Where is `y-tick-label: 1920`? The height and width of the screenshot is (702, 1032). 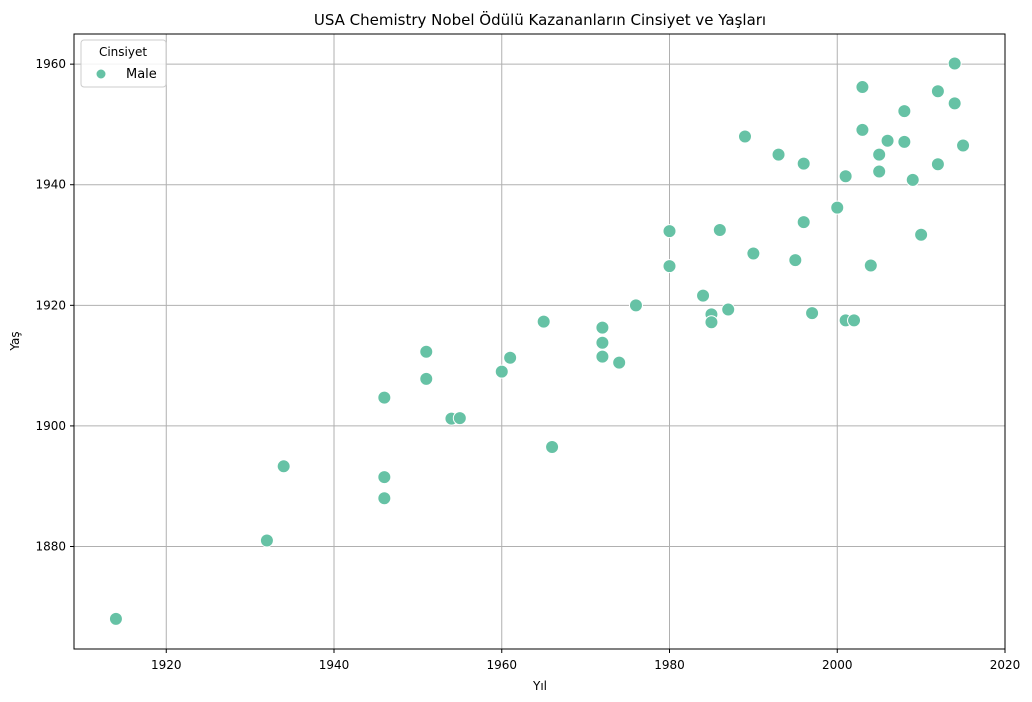 y-tick-label: 1920 is located at coordinates (50, 305).